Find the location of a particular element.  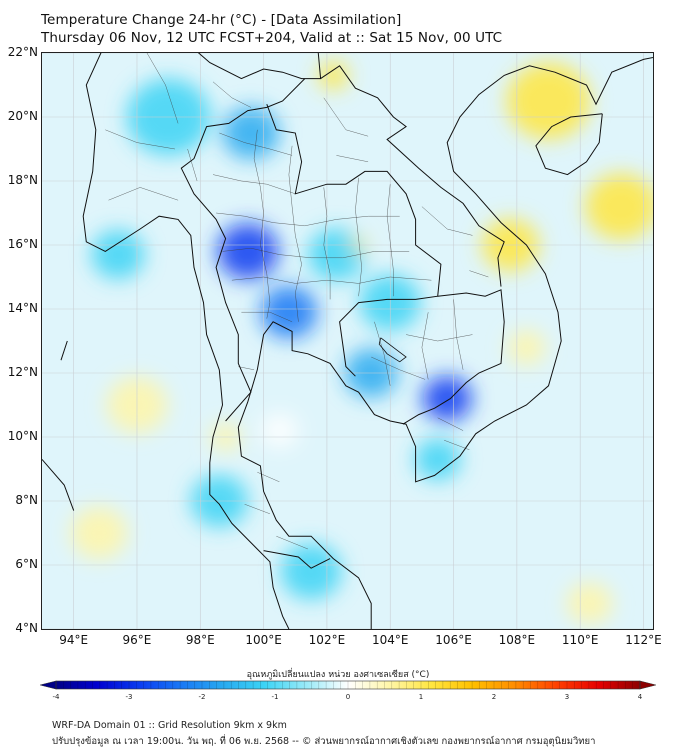

longitude-label: 94°E is located at coordinates (74, 640).